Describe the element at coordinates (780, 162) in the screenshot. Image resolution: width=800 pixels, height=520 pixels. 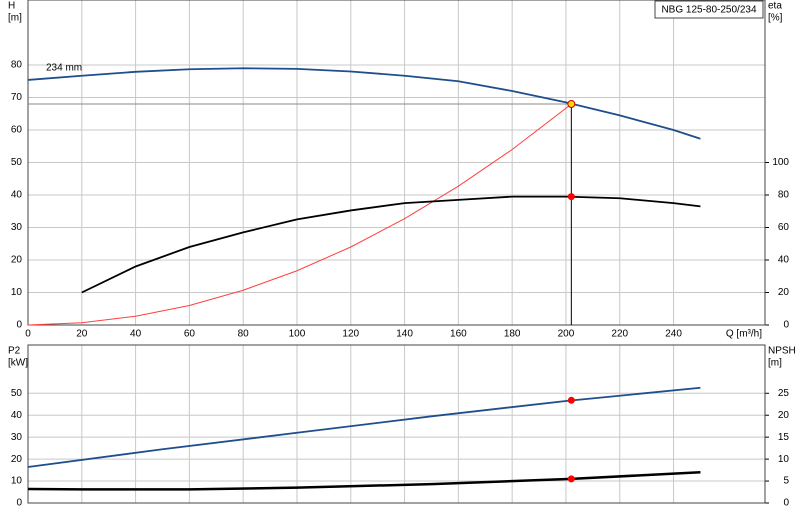
I see `y2-tick-label: 100` at that location.